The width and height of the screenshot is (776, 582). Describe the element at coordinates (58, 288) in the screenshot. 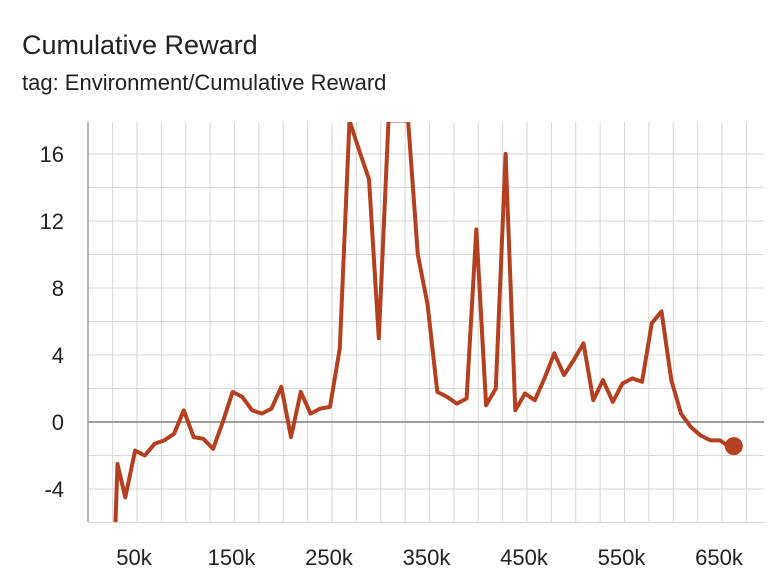

I see `y-tick-label: 8` at that location.